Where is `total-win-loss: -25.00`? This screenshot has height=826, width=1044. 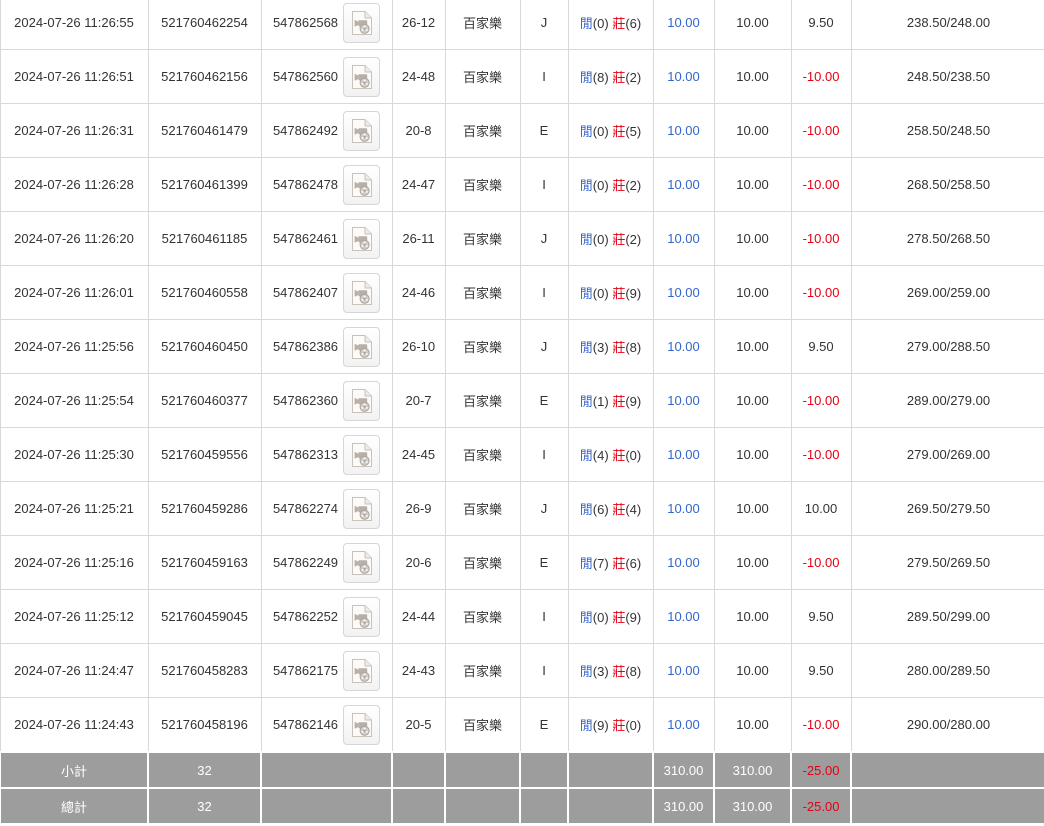
total-win-loss: -25.00 is located at coordinates (821, 806).